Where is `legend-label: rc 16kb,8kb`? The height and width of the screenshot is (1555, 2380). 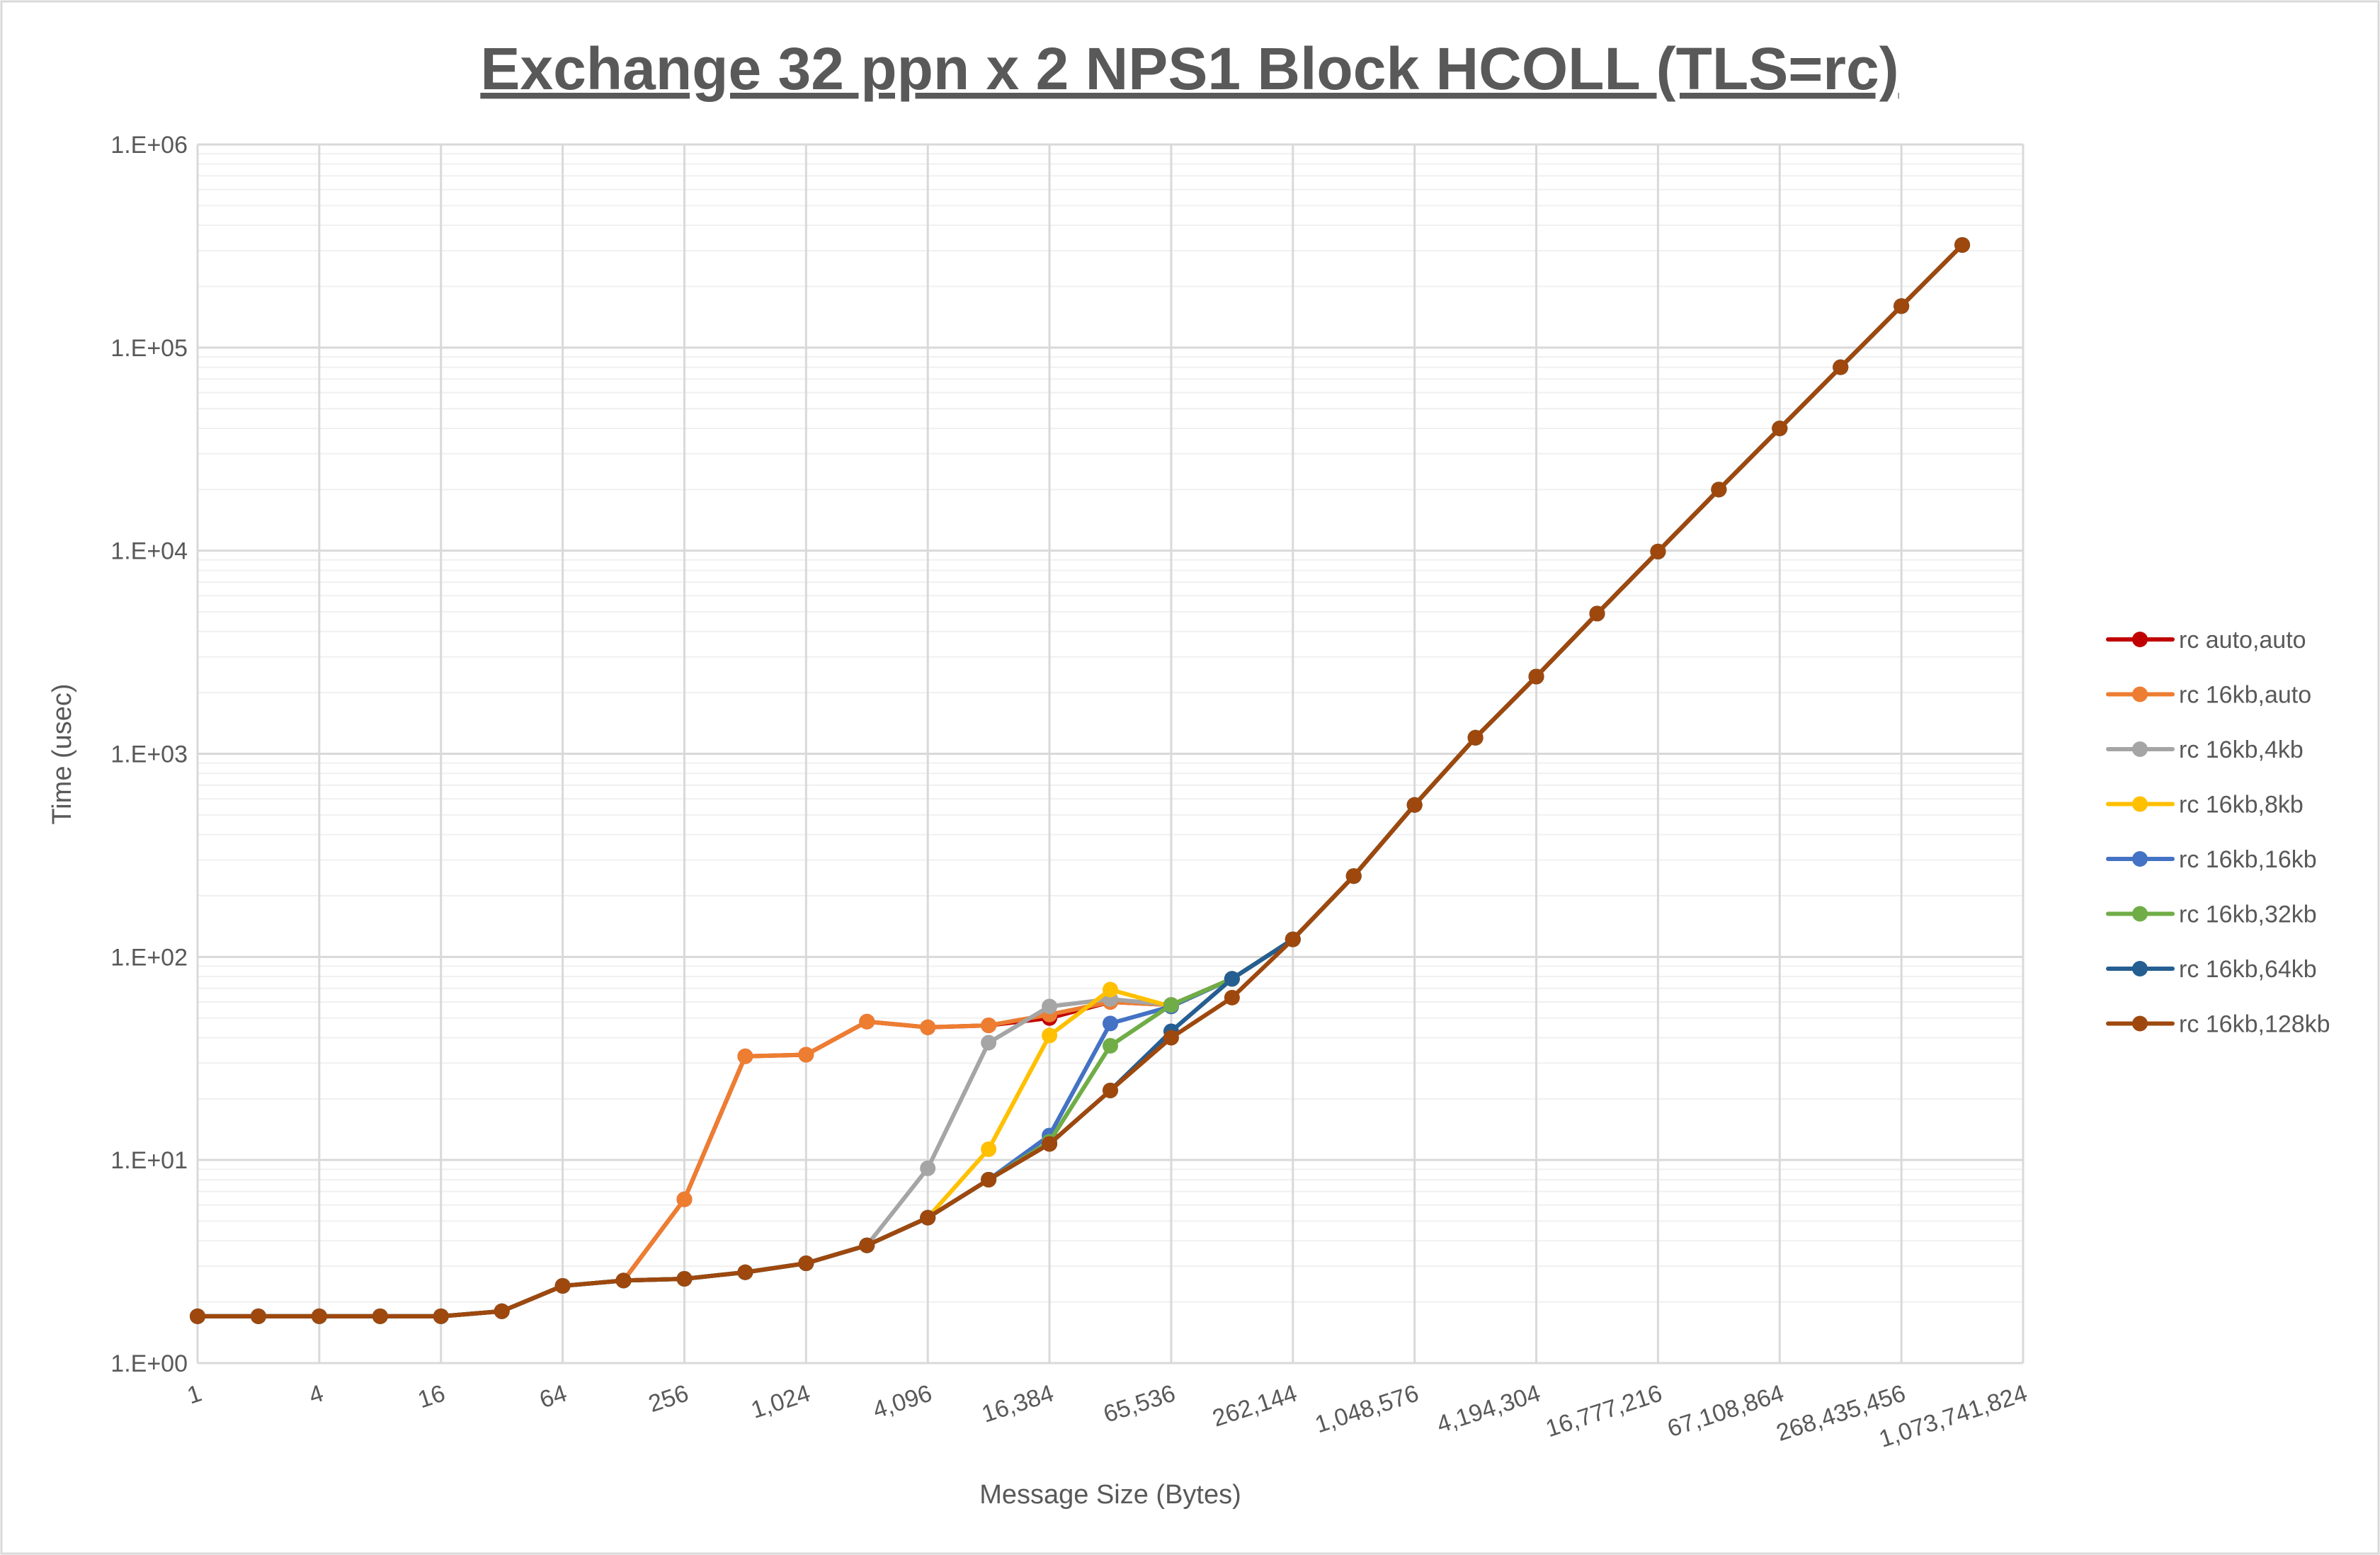 legend-label: rc 16kb,8kb is located at coordinates (2241, 805).